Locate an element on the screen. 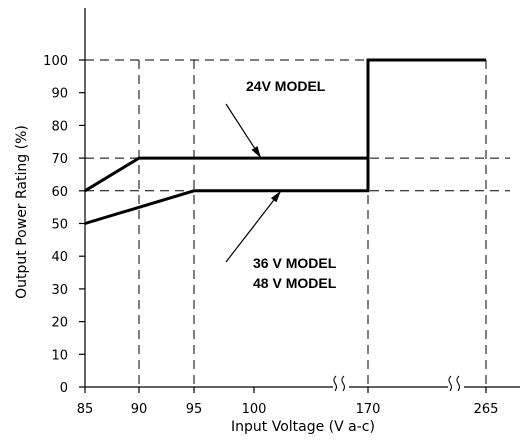 Image resolution: width=526 pixels, height=440 pixels. x-tick-label: 100 is located at coordinates (254, 409).